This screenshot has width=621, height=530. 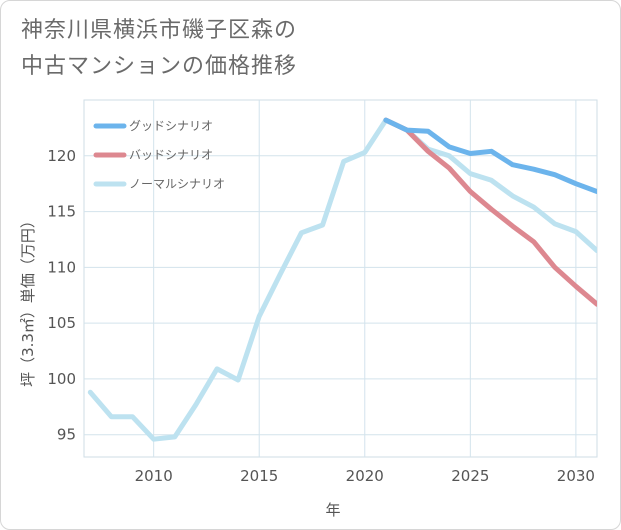 I want to click on x-tick-label: 2025, so click(x=470, y=476).